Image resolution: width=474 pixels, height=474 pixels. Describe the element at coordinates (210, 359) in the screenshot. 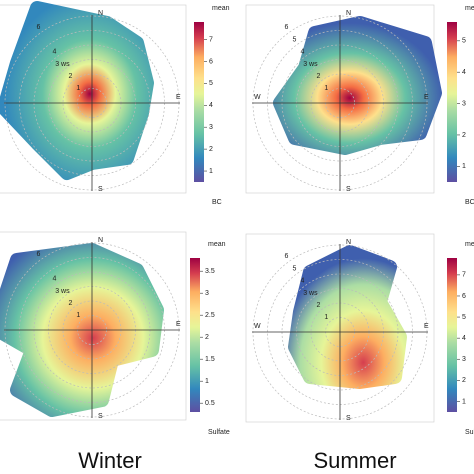

I see `colorbar-tick-label: 1.5` at that location.